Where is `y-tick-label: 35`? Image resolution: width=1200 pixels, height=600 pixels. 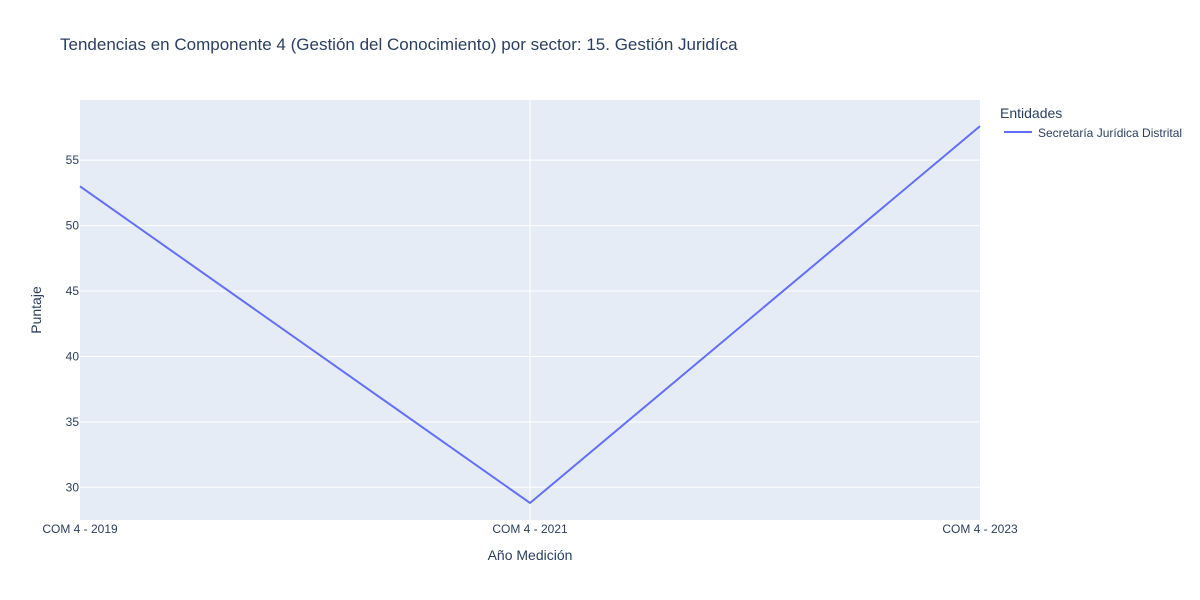 y-tick-label: 35 is located at coordinates (73, 422).